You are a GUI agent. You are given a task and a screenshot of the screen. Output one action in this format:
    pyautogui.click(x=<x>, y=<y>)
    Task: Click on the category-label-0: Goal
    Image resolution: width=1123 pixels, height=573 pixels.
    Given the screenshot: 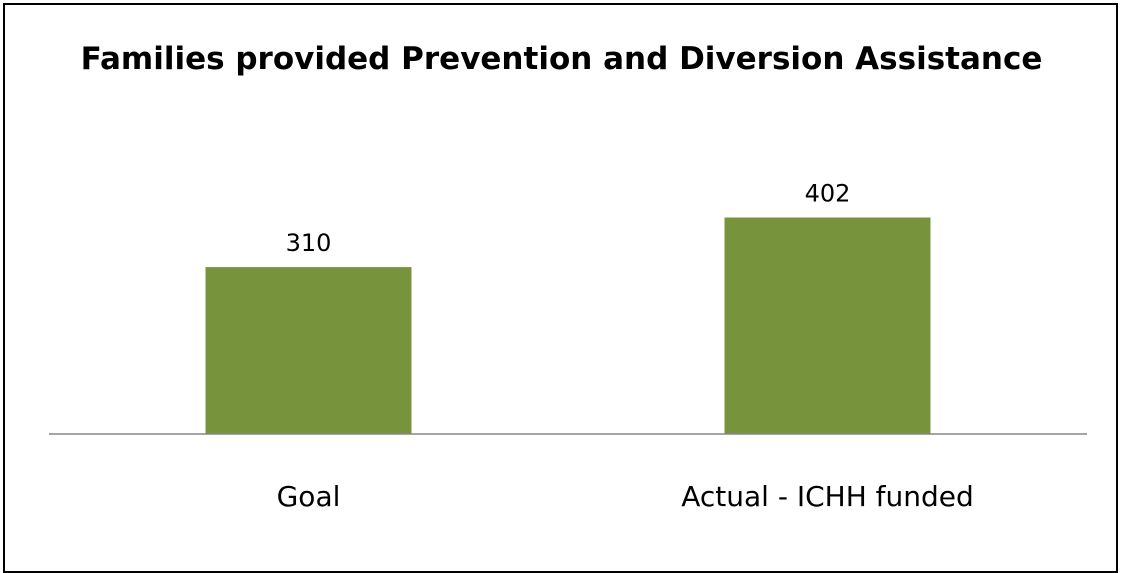 What is the action you would take?
    pyautogui.click(x=309, y=496)
    